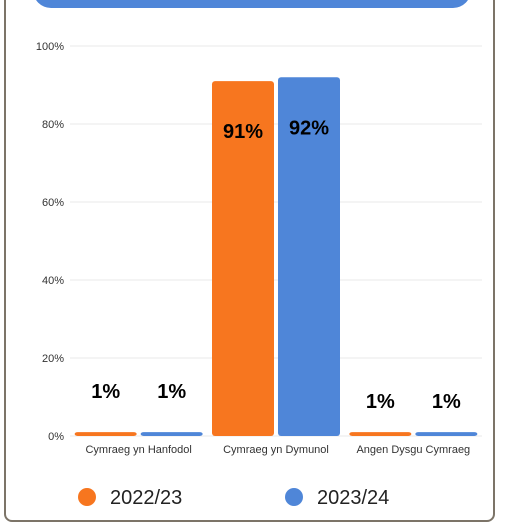 The image size is (505, 528). Describe the element at coordinates (413, 450) in the screenshot. I see `x-category-label: Angen Dysgu Cymraeg` at that location.